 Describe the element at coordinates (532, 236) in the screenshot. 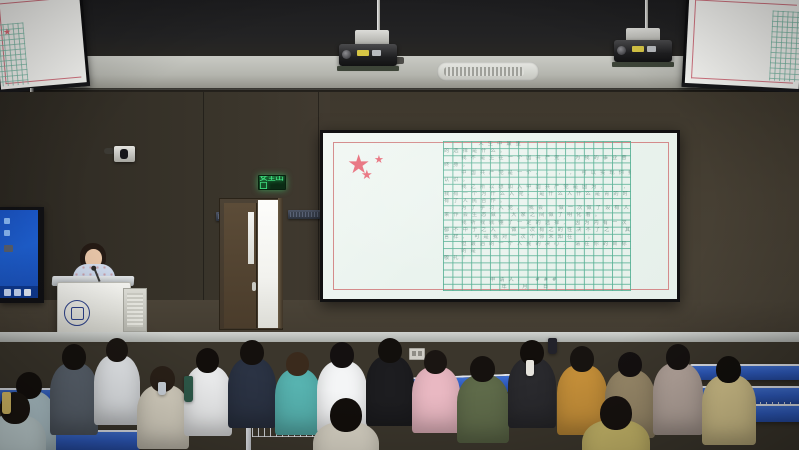

I see `manuscript-line-14: 言样, 可是我对一次个你未知在 。` at that location.